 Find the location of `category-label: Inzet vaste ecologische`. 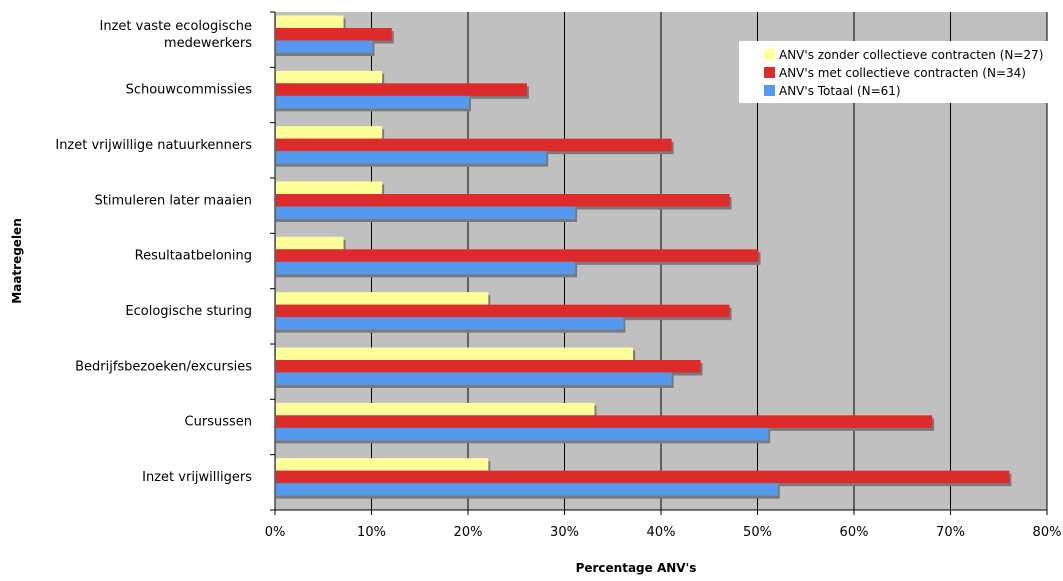

category-label: Inzet vaste ecologische is located at coordinates (176, 26).